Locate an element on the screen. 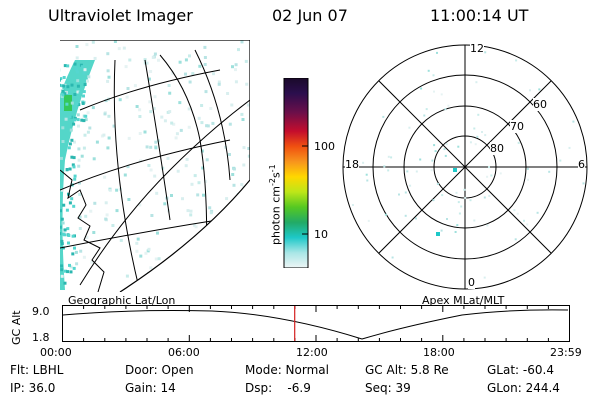  polar-spot is located at coordinates (455, 170).